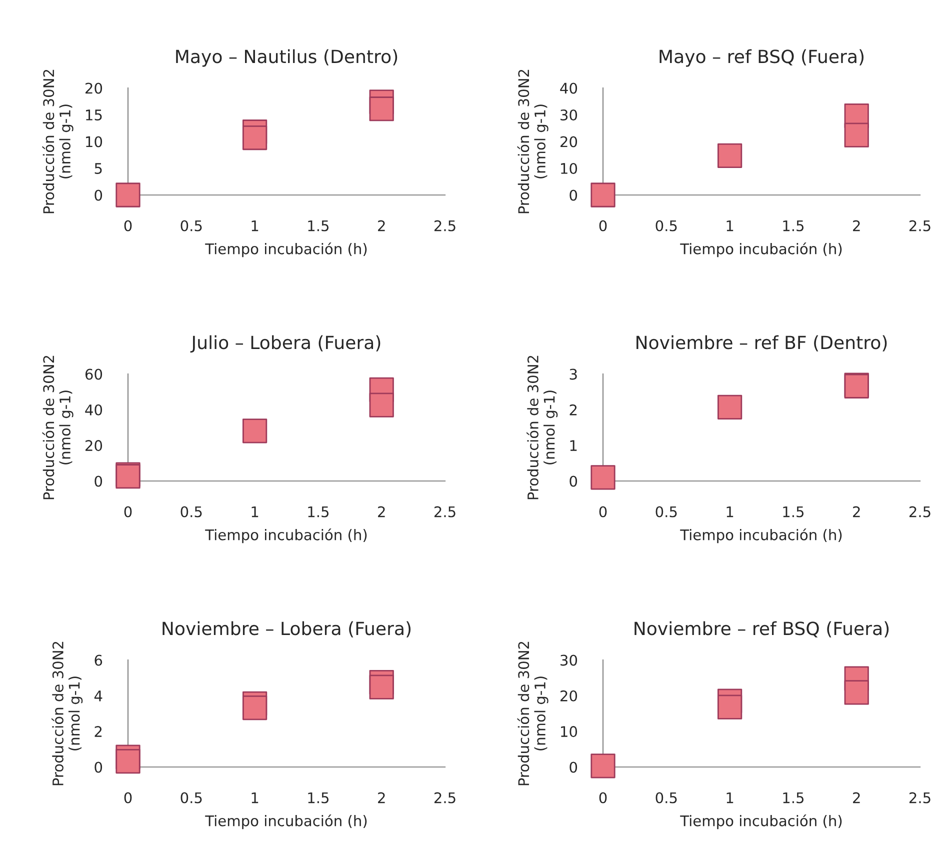 The image size is (948, 859). Describe the element at coordinates (573, 445) in the screenshot. I see `y-tick-label: 1` at that location.